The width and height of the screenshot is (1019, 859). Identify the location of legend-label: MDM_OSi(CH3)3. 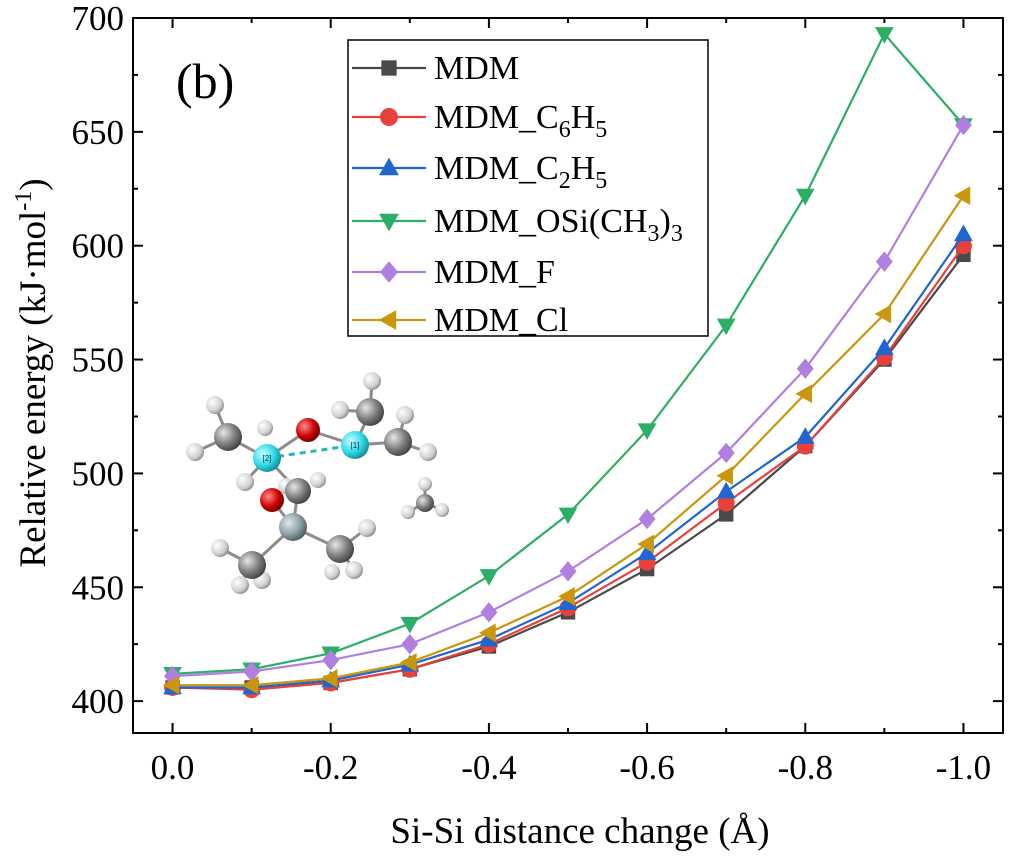
(558, 225).